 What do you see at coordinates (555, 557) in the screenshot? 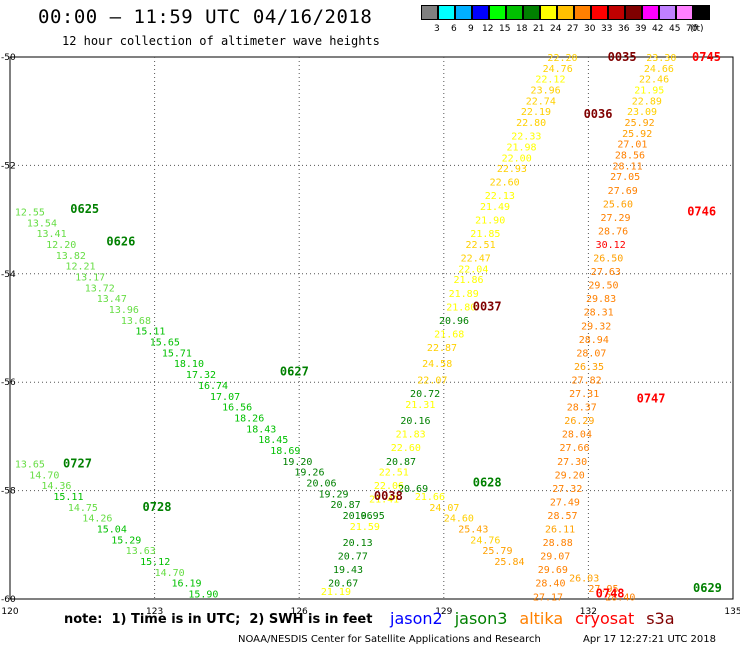
I see `wave-height-label: 29.07` at bounding box center [555, 557].